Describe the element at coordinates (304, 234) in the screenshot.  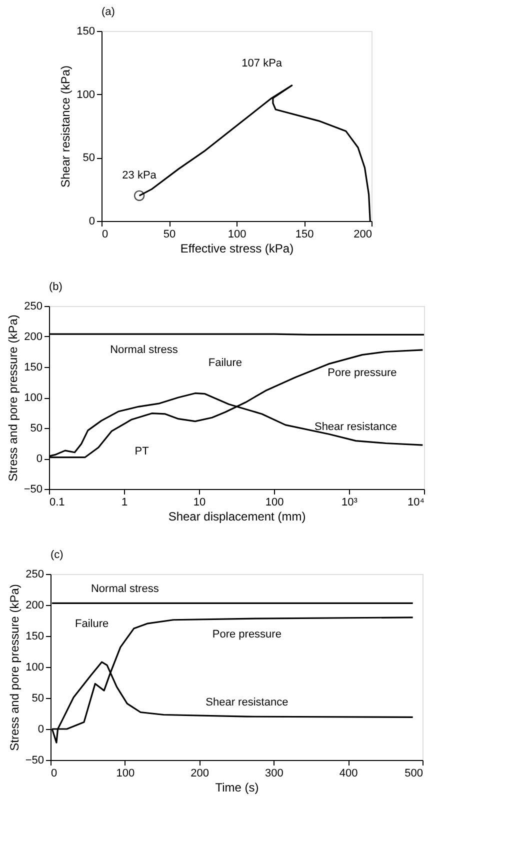
I see `x-tick-label: 150` at that location.